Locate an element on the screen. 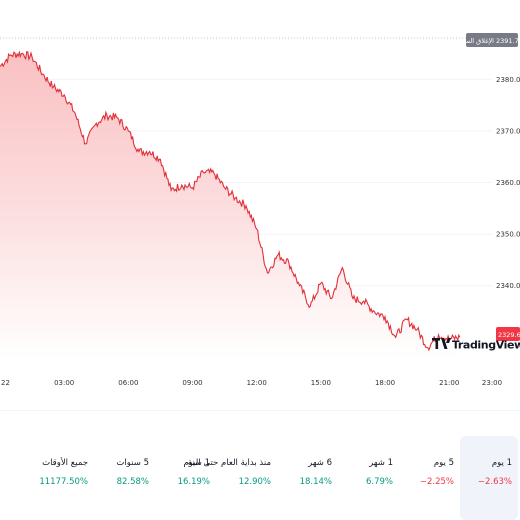 This screenshot has width=520, height=520. period-tab: منذ بداية العام حتى اليوم 12.90% is located at coordinates (227, 478).